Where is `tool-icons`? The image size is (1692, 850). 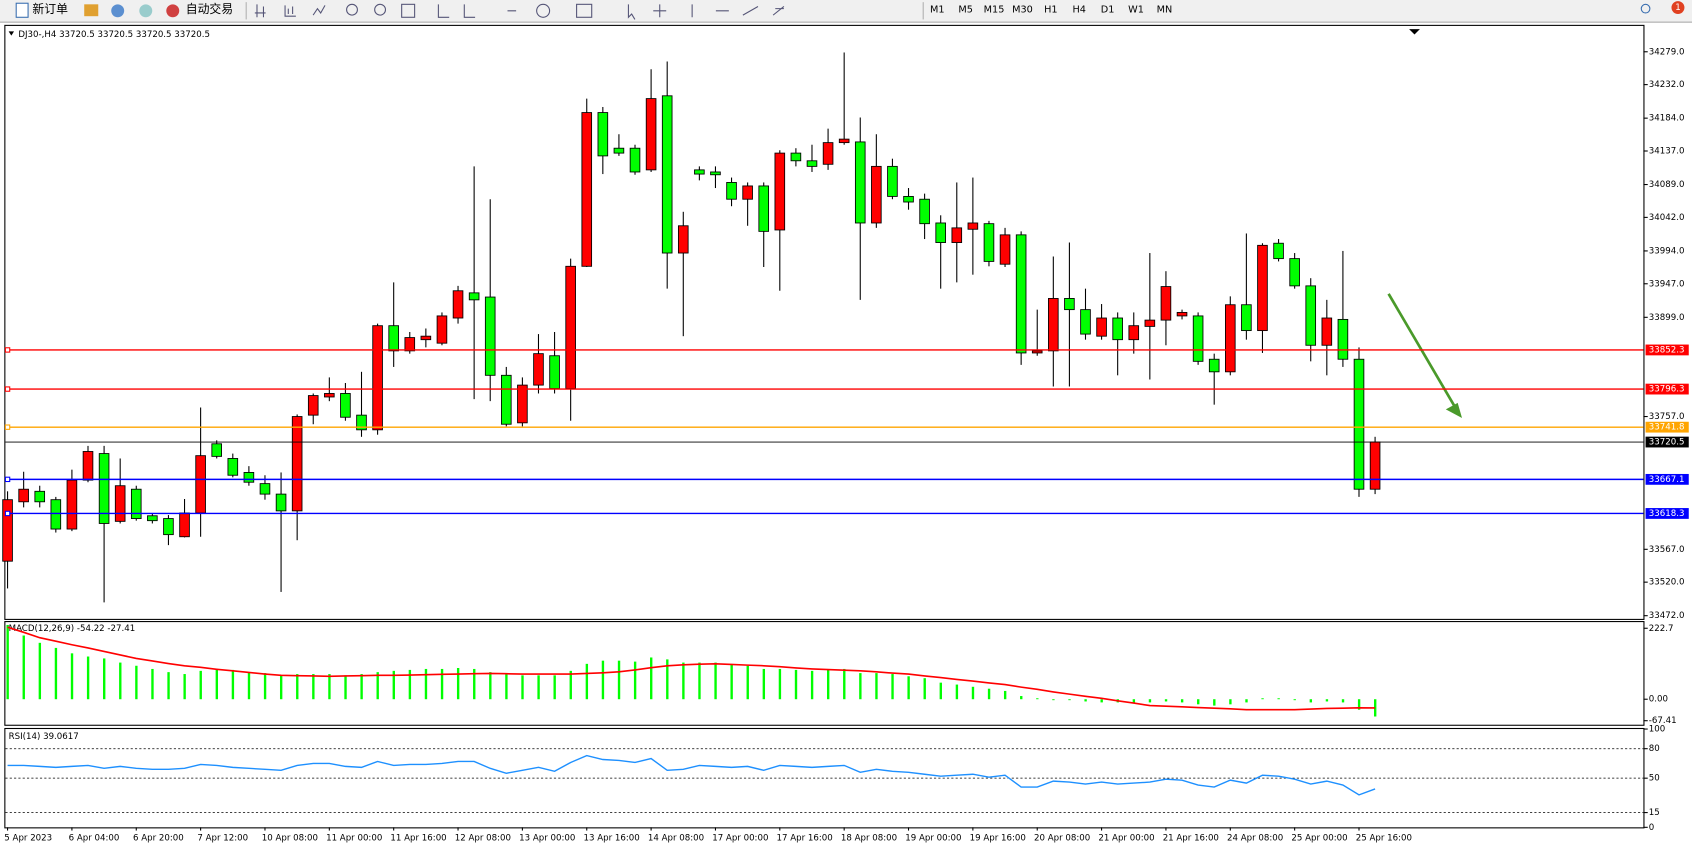 tool-icons is located at coordinates (519, 11).